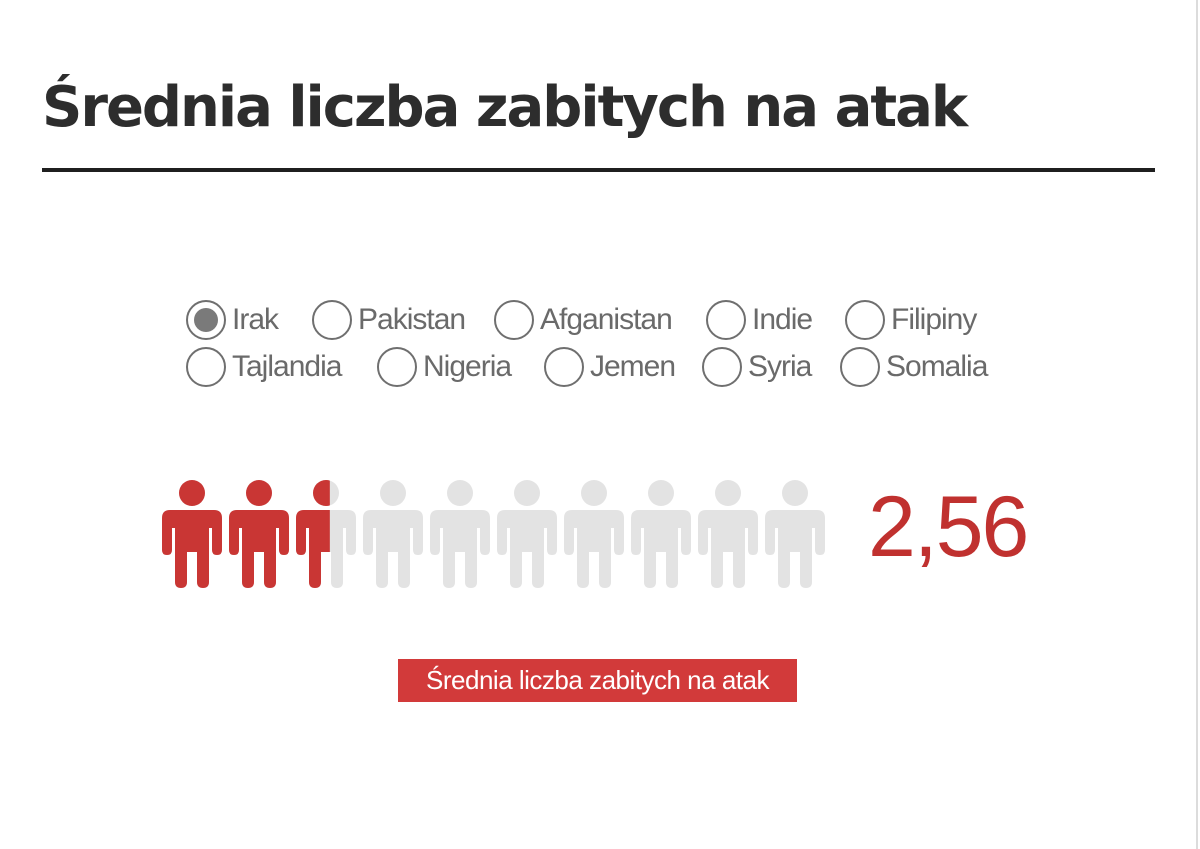  What do you see at coordinates (937, 366) in the screenshot?
I see `country-label: Somalia` at bounding box center [937, 366].